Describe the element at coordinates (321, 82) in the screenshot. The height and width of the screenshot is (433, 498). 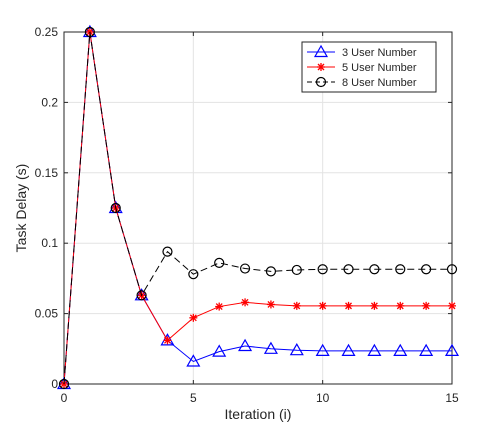
I see `legend-marker-8-user-number` at that location.